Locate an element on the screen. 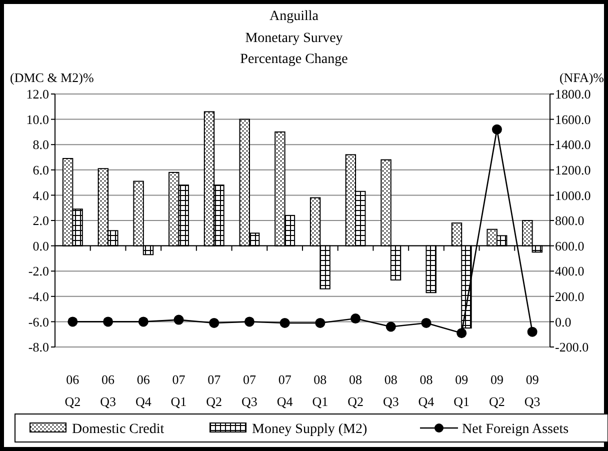  x-tick-label: 08 Q4 is located at coordinates (426, 390).